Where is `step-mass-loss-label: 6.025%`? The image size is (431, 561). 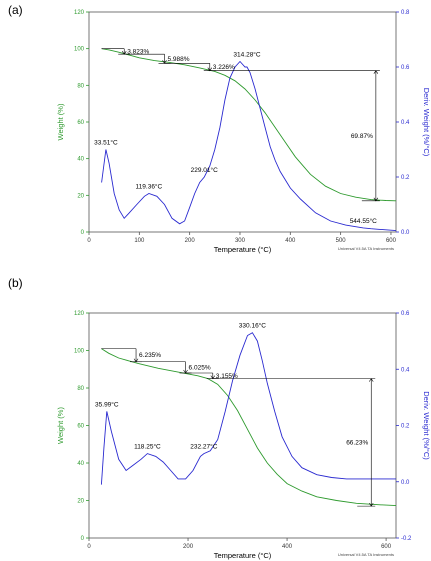
step-mass-loss-label: 6.025% is located at coordinates (200, 367).